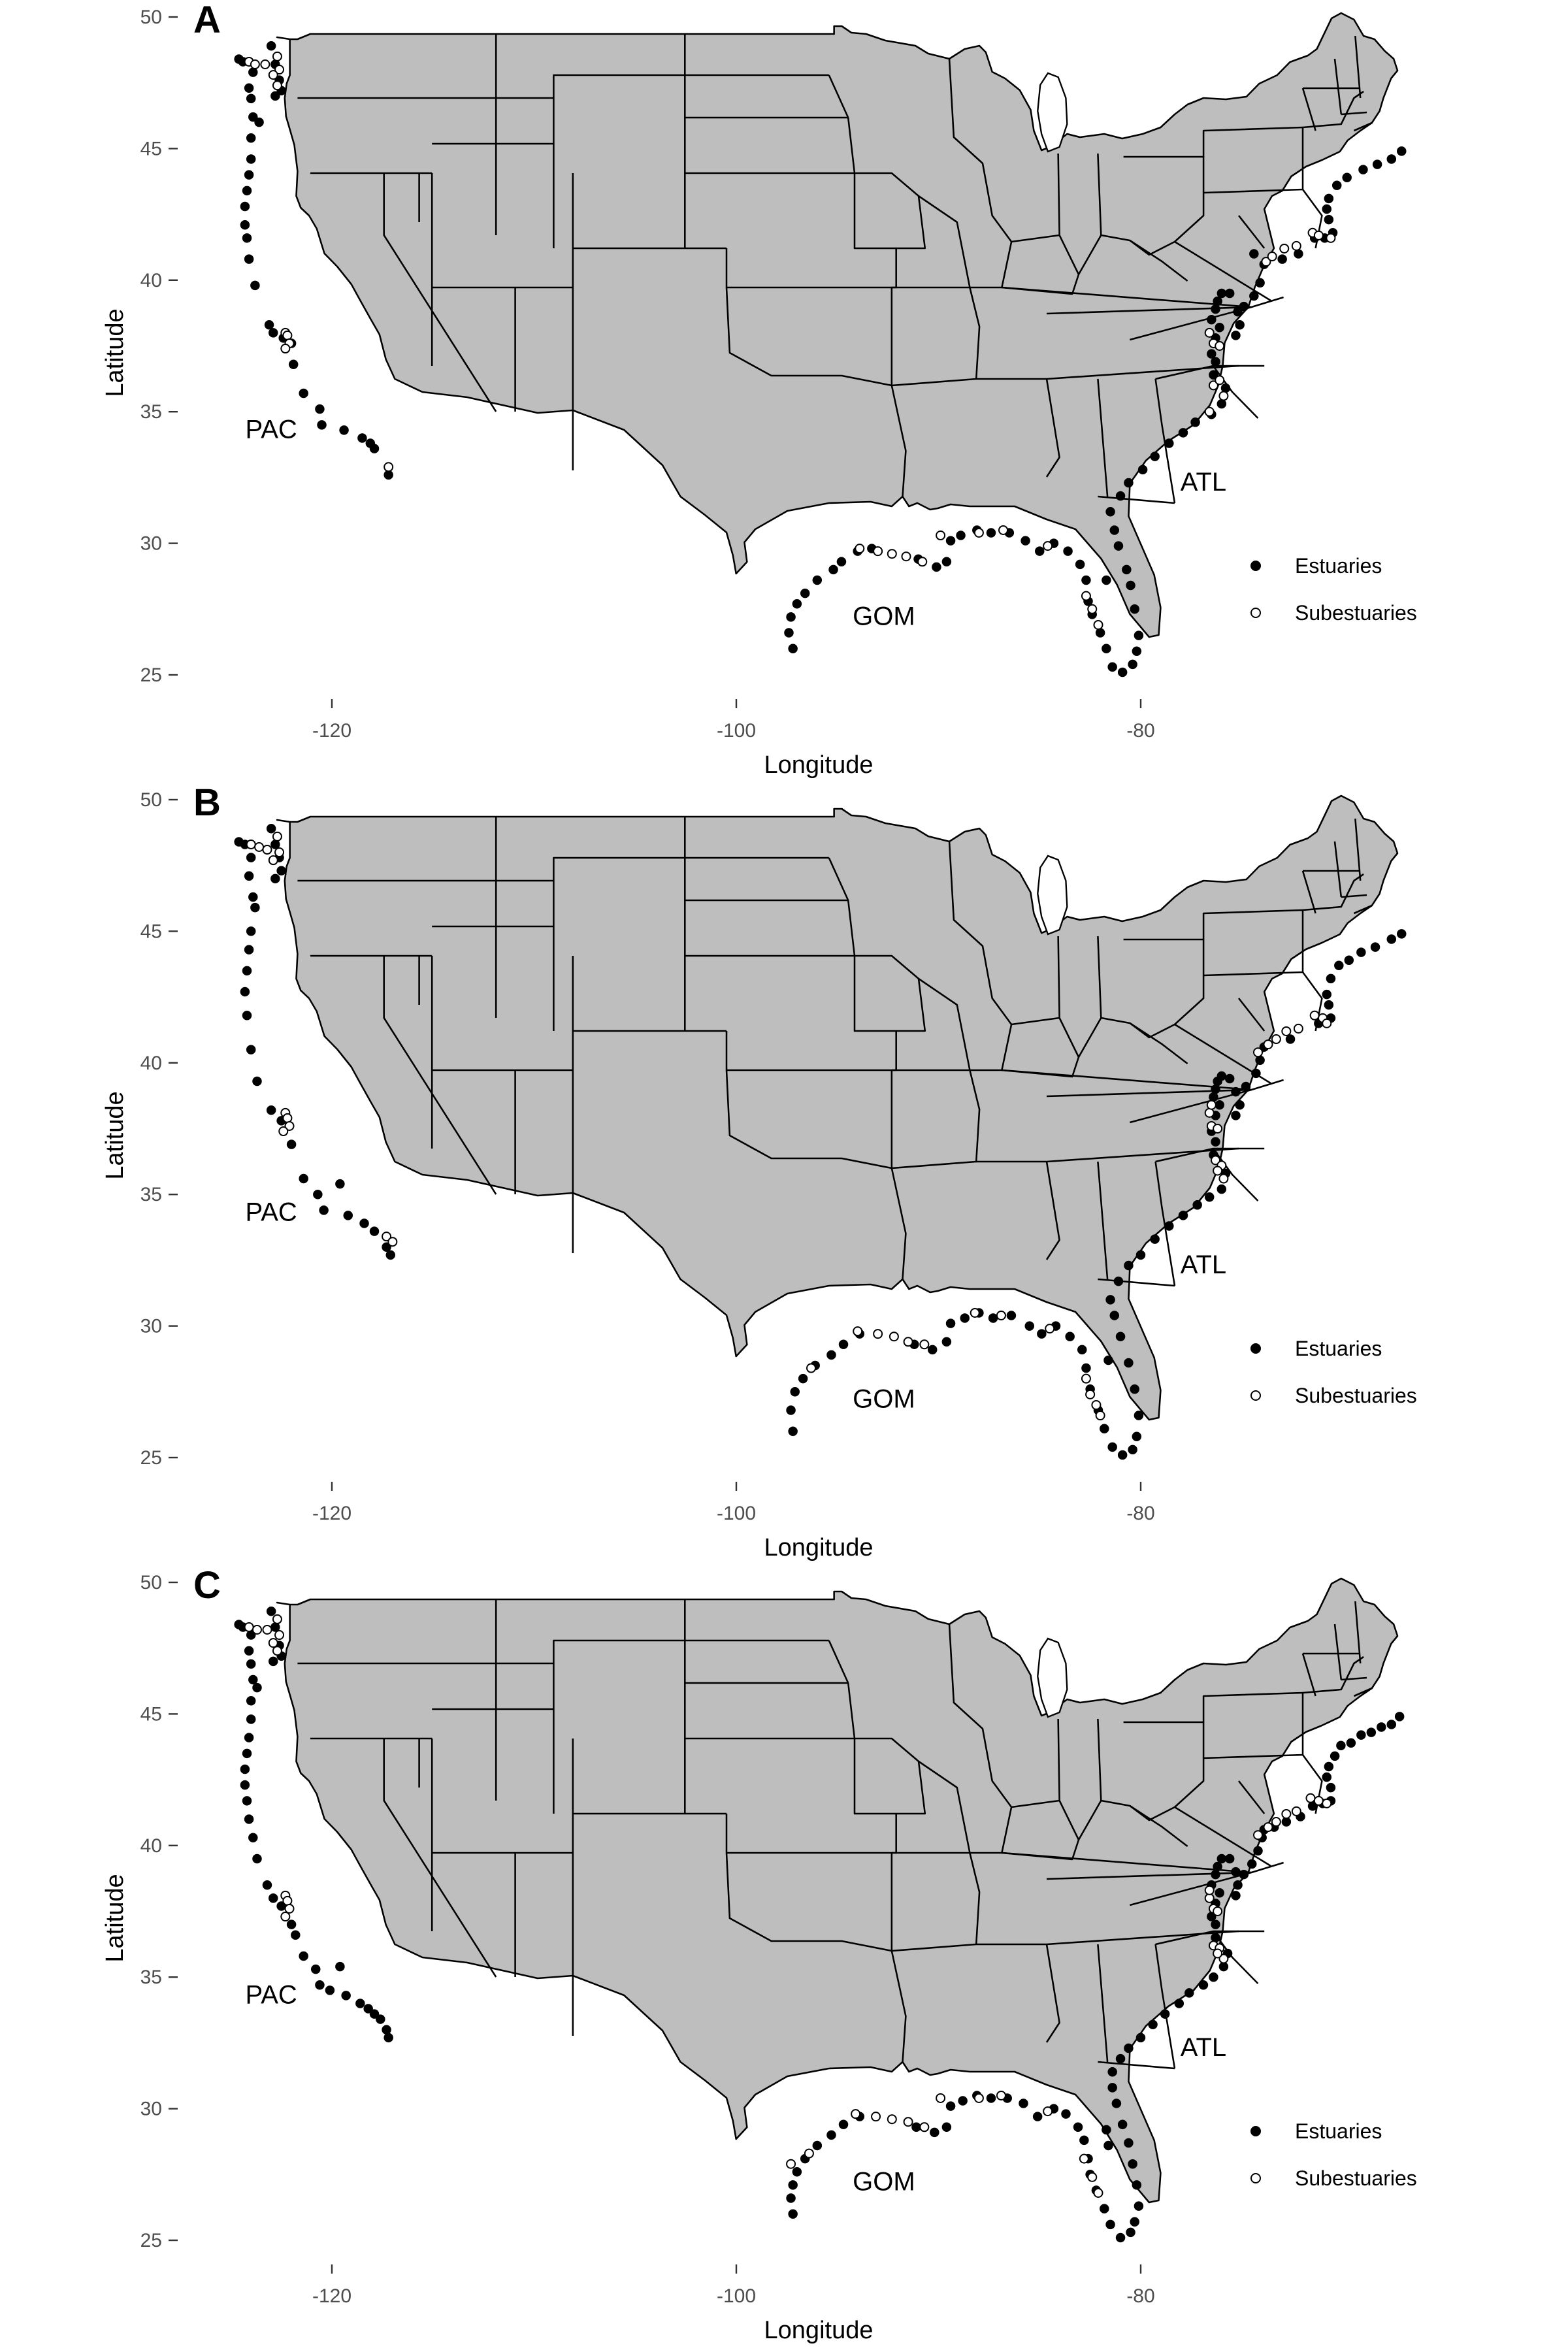 The image size is (1568, 2352). Describe the element at coordinates (151, 675) in the screenshot. I see `y-tick-label: 25` at that location.